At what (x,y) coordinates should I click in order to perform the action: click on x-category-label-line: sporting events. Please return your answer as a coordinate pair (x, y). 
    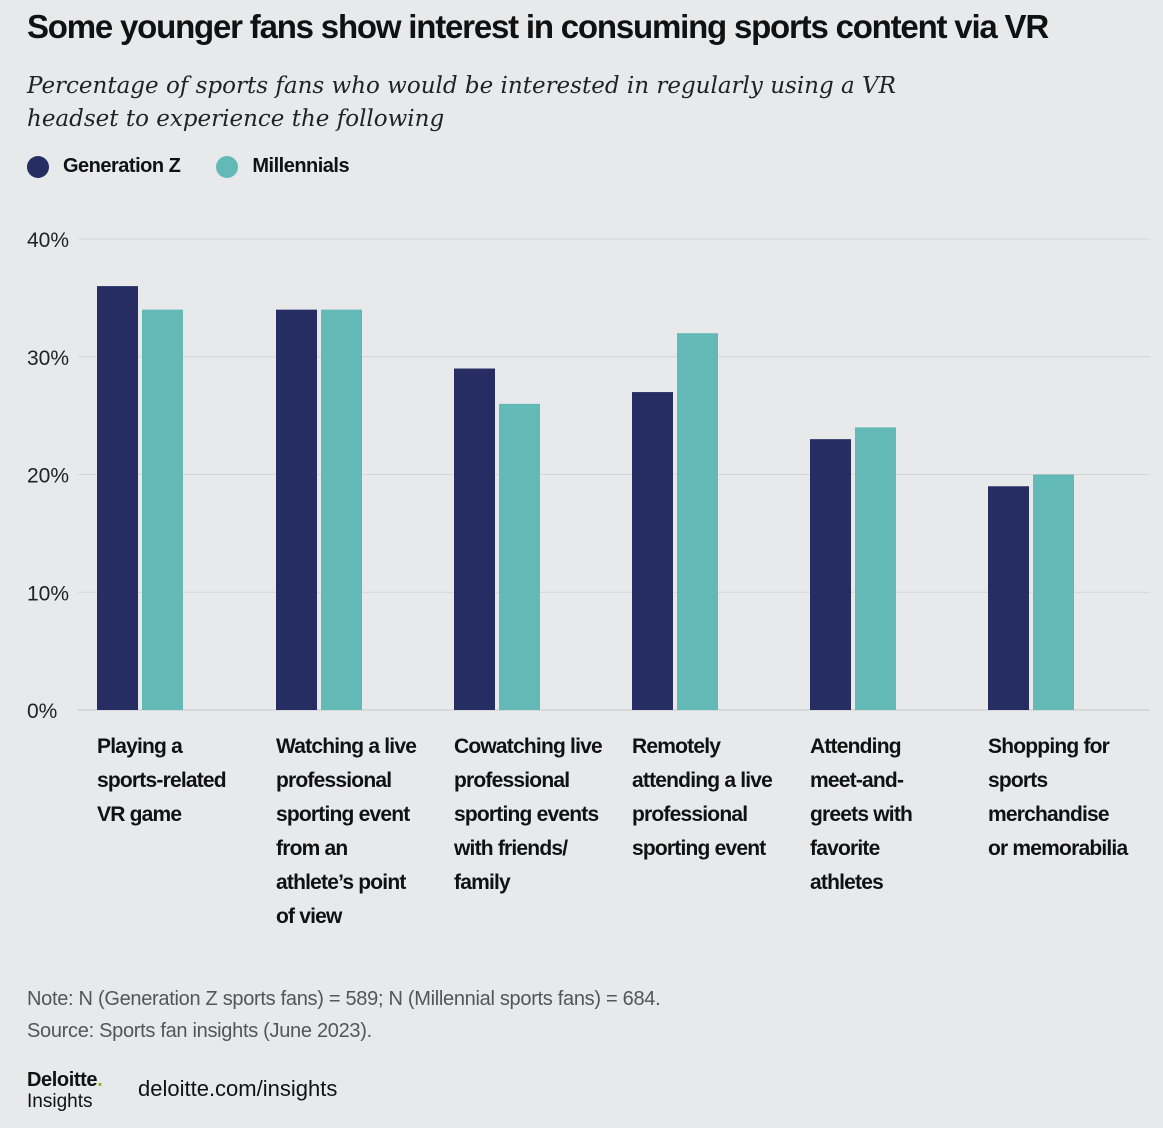
    Looking at the image, I should click on (526, 814).